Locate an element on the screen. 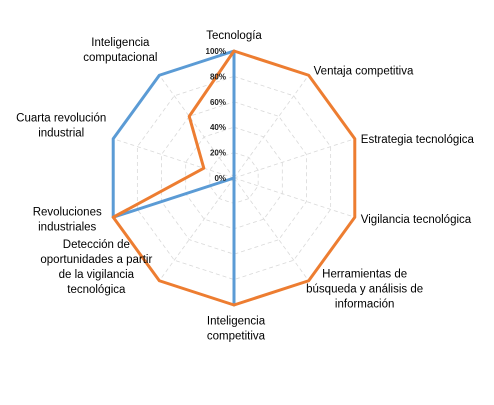 The image size is (494, 405). radial-tick-labels: 0% 20% 40% 60% 80% 100% is located at coordinates (216, 115).